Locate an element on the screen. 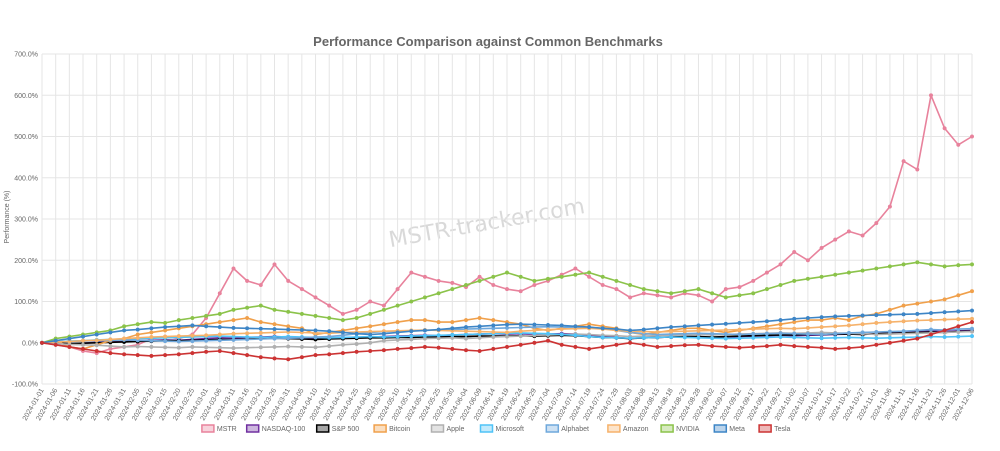 The height and width of the screenshot is (451, 1000). legend-item: NVIDIA is located at coordinates (680, 428).